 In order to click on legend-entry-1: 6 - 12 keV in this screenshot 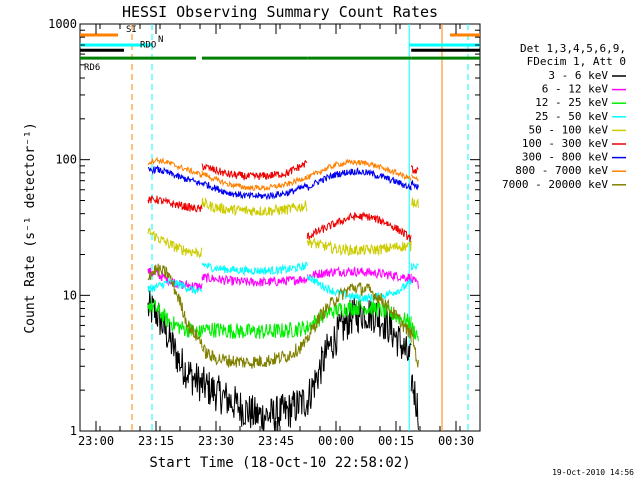, I will do `click(584, 89)`.